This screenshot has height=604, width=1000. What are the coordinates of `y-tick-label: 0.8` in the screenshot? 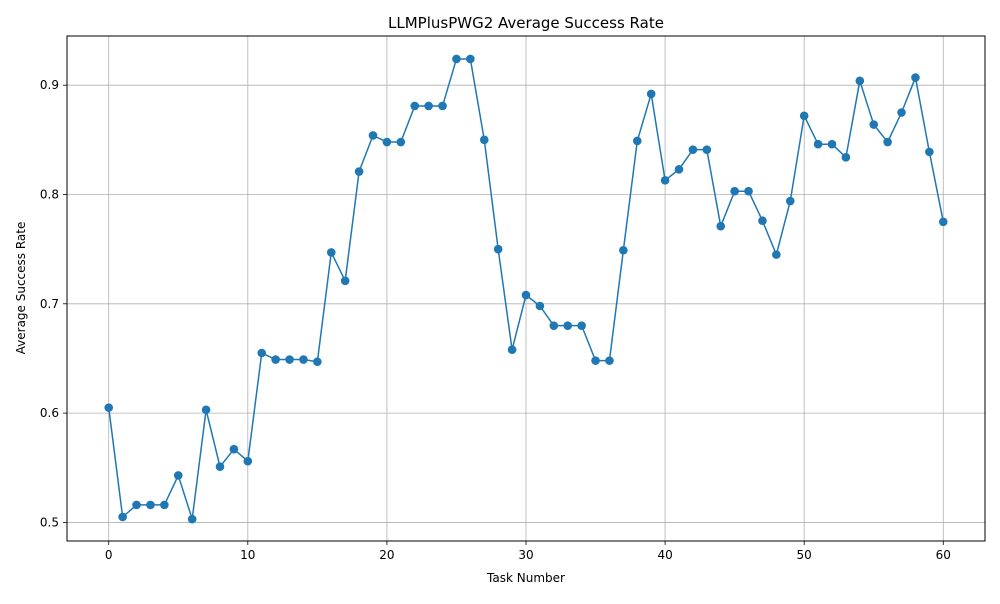 It's located at (49, 194).